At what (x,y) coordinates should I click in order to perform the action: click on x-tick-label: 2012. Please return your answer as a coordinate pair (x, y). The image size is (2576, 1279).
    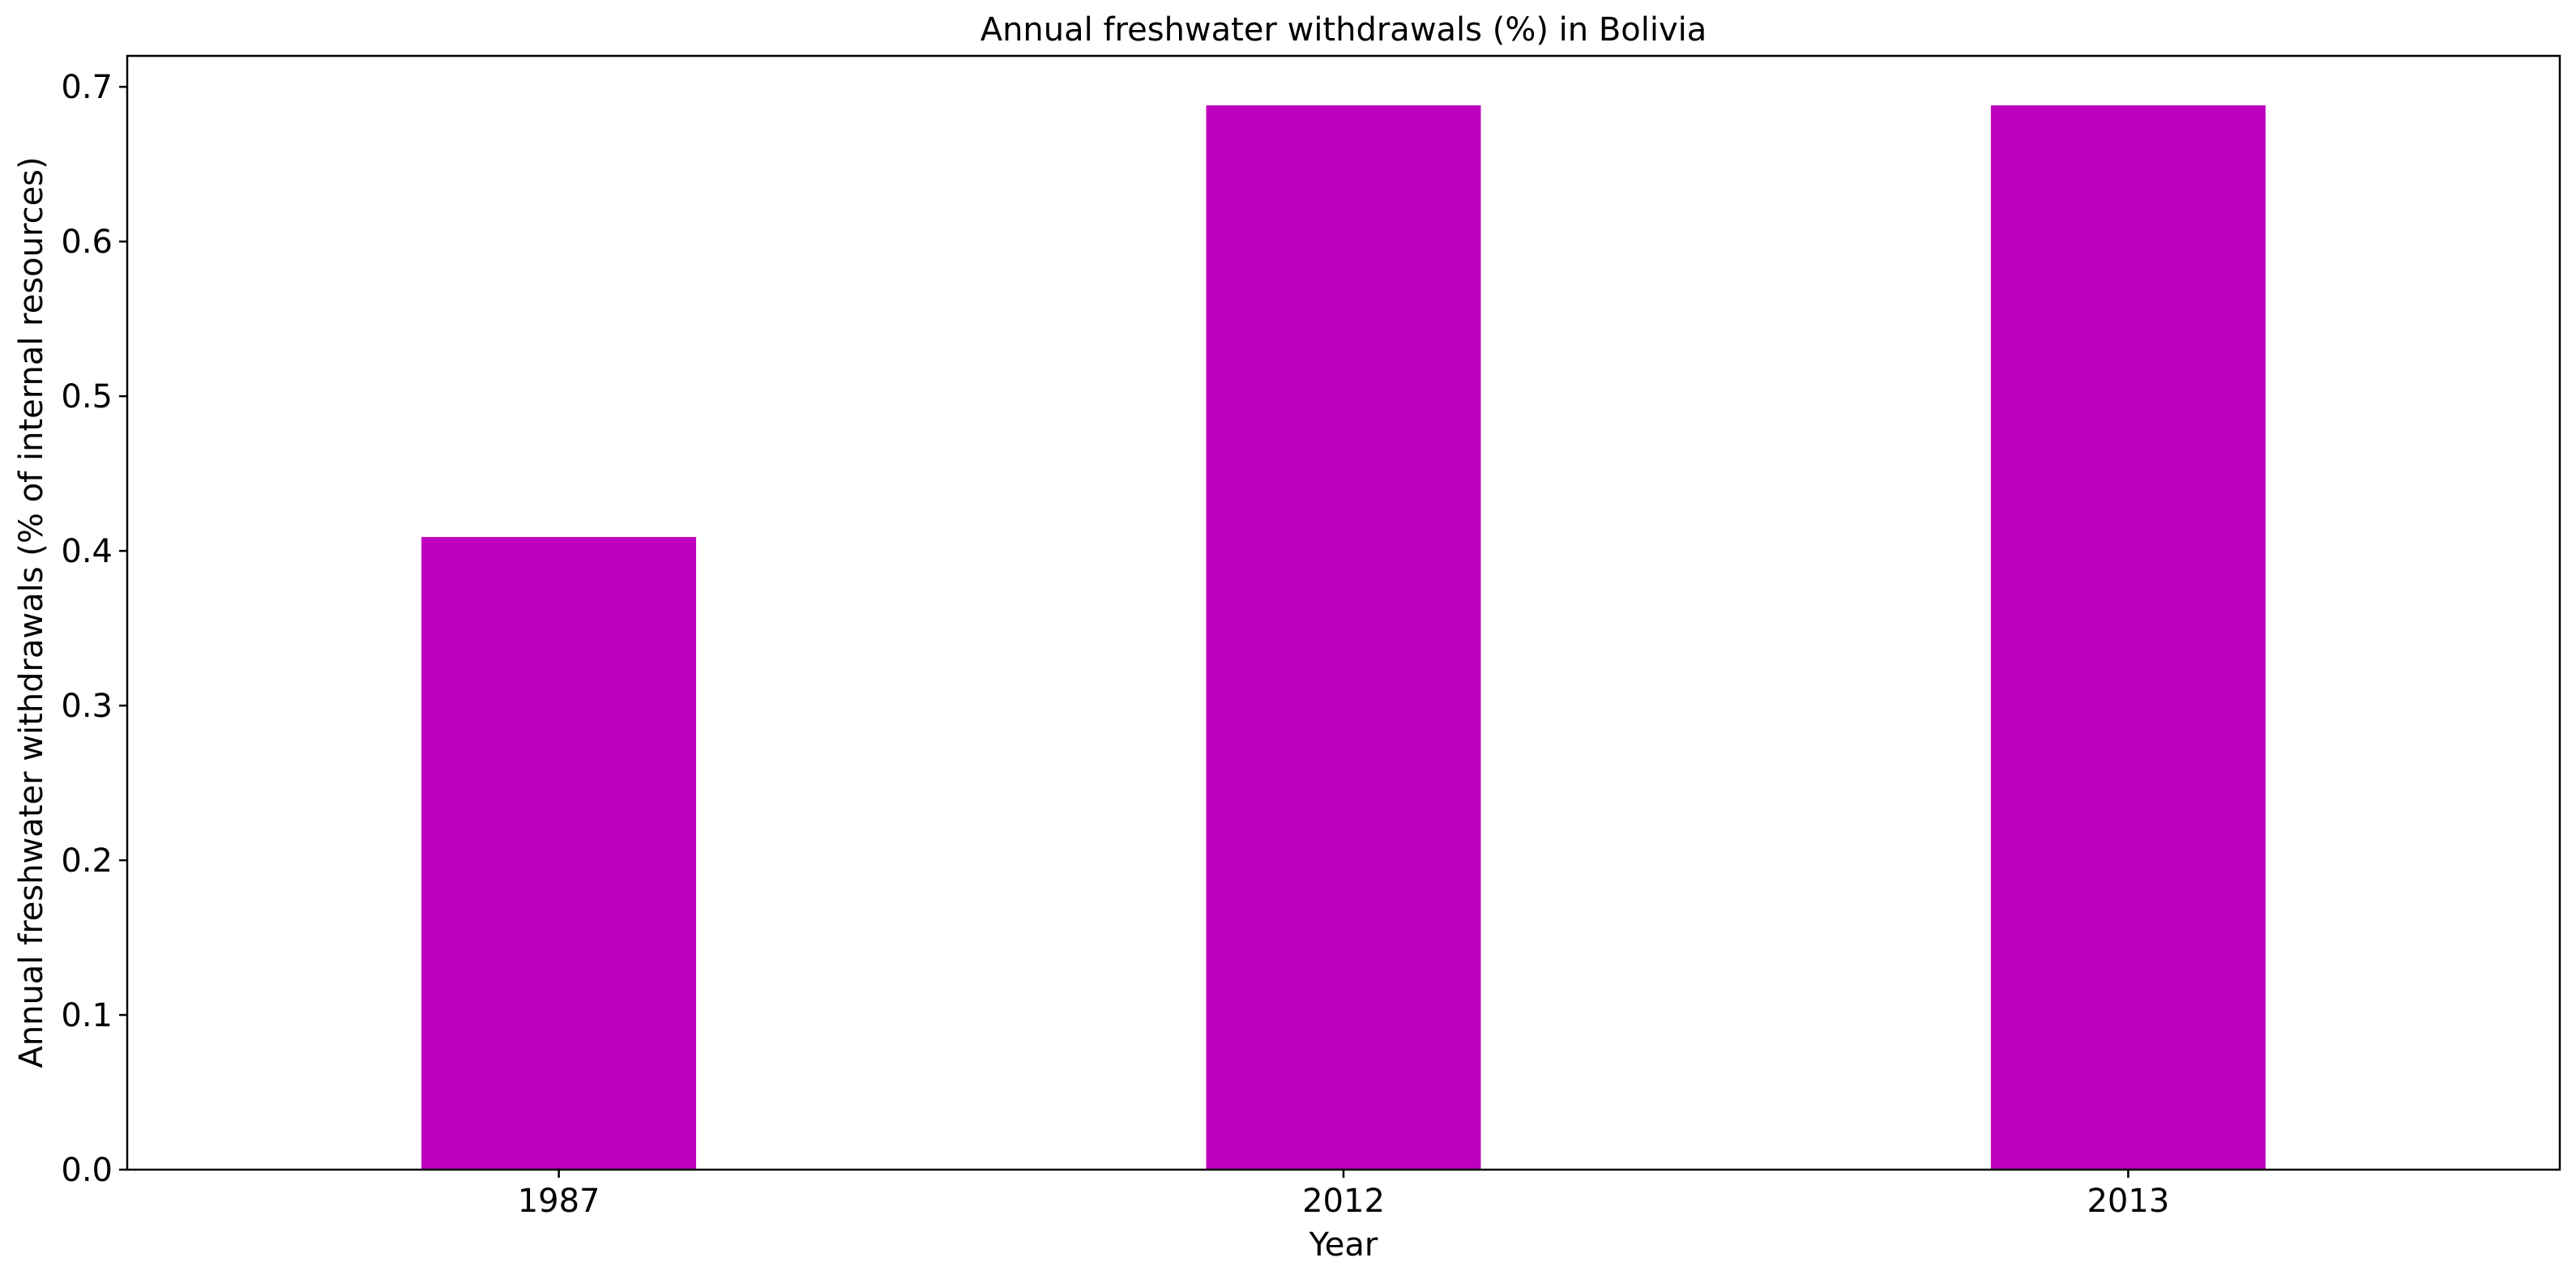
    Looking at the image, I should click on (1343, 1201).